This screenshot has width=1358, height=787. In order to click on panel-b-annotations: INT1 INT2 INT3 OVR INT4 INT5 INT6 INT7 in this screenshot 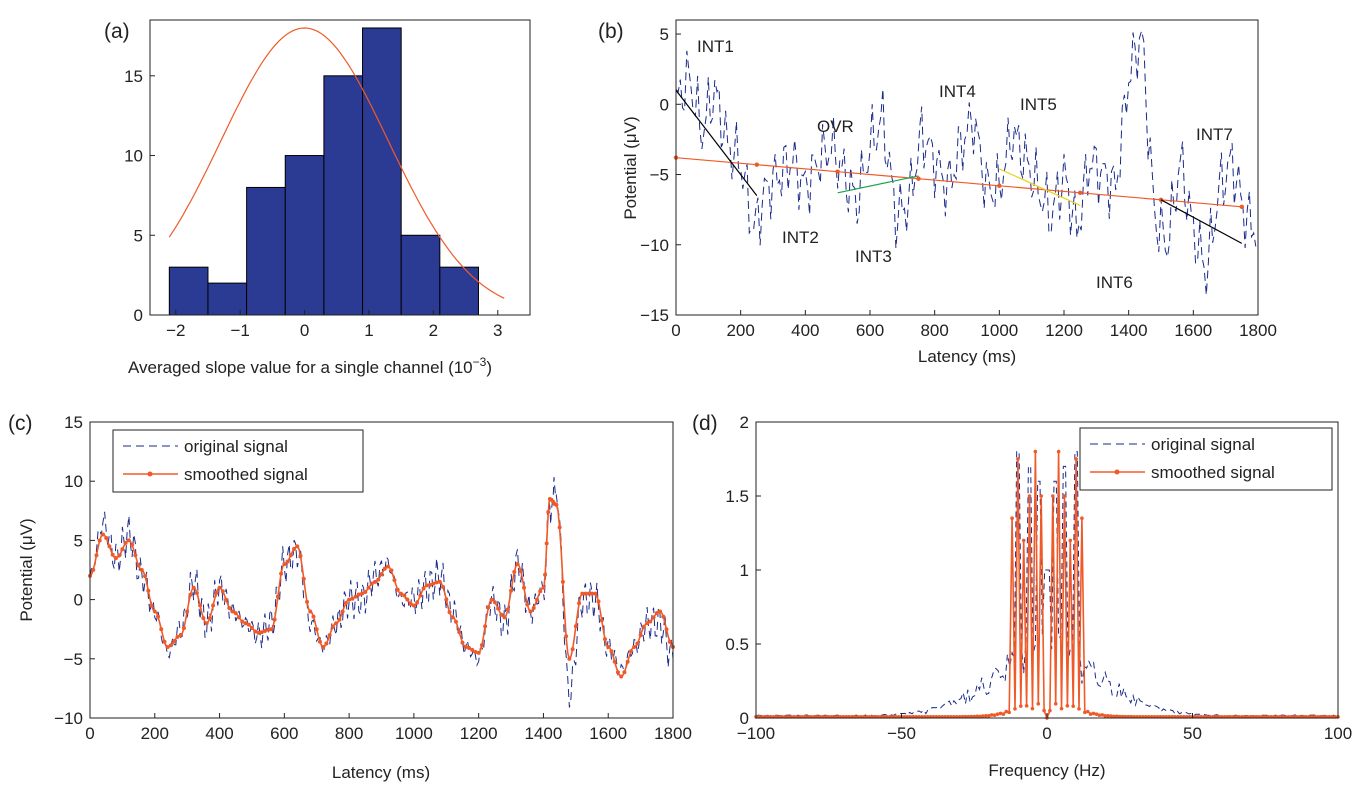, I will do `click(965, 164)`.